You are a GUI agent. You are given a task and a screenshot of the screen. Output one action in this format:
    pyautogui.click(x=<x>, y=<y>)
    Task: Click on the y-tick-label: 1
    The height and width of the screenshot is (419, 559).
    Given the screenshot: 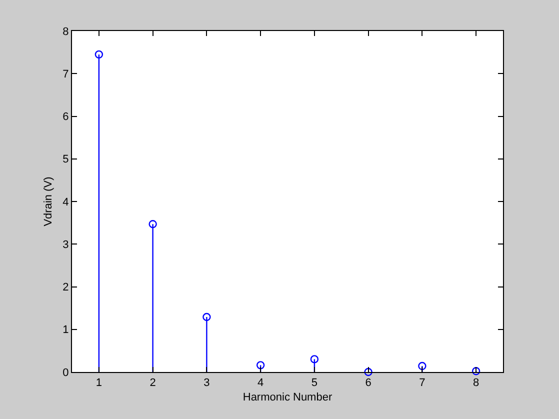 What is the action you would take?
    pyautogui.click(x=65, y=330)
    